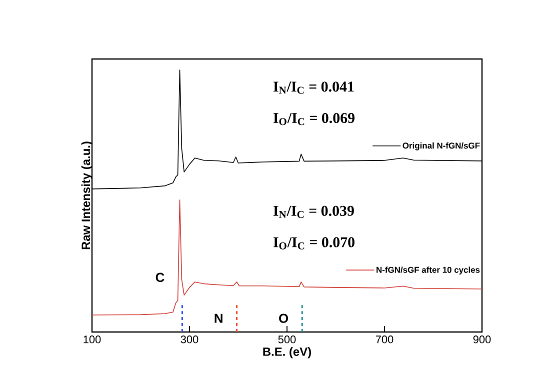 This screenshot has width=534, height=383. What do you see at coordinates (314, 119) in the screenshot?
I see `annotation: I$_{O}$/I$_{C}$ = 0.069` at bounding box center [314, 119].